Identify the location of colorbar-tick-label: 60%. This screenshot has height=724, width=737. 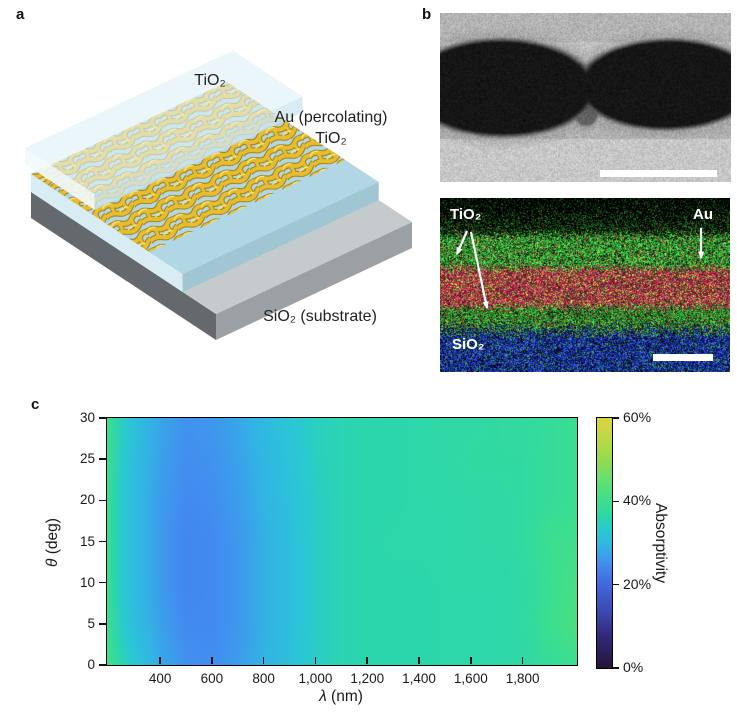
(637, 417).